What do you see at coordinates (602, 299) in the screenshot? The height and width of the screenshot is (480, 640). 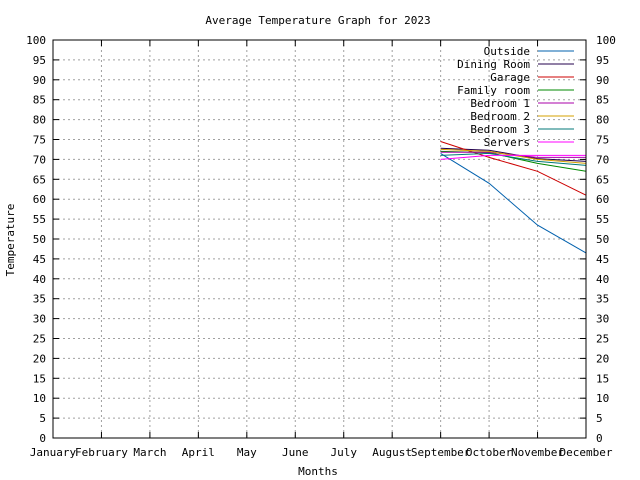 I see `y-tick-label-right: 35` at bounding box center [602, 299].